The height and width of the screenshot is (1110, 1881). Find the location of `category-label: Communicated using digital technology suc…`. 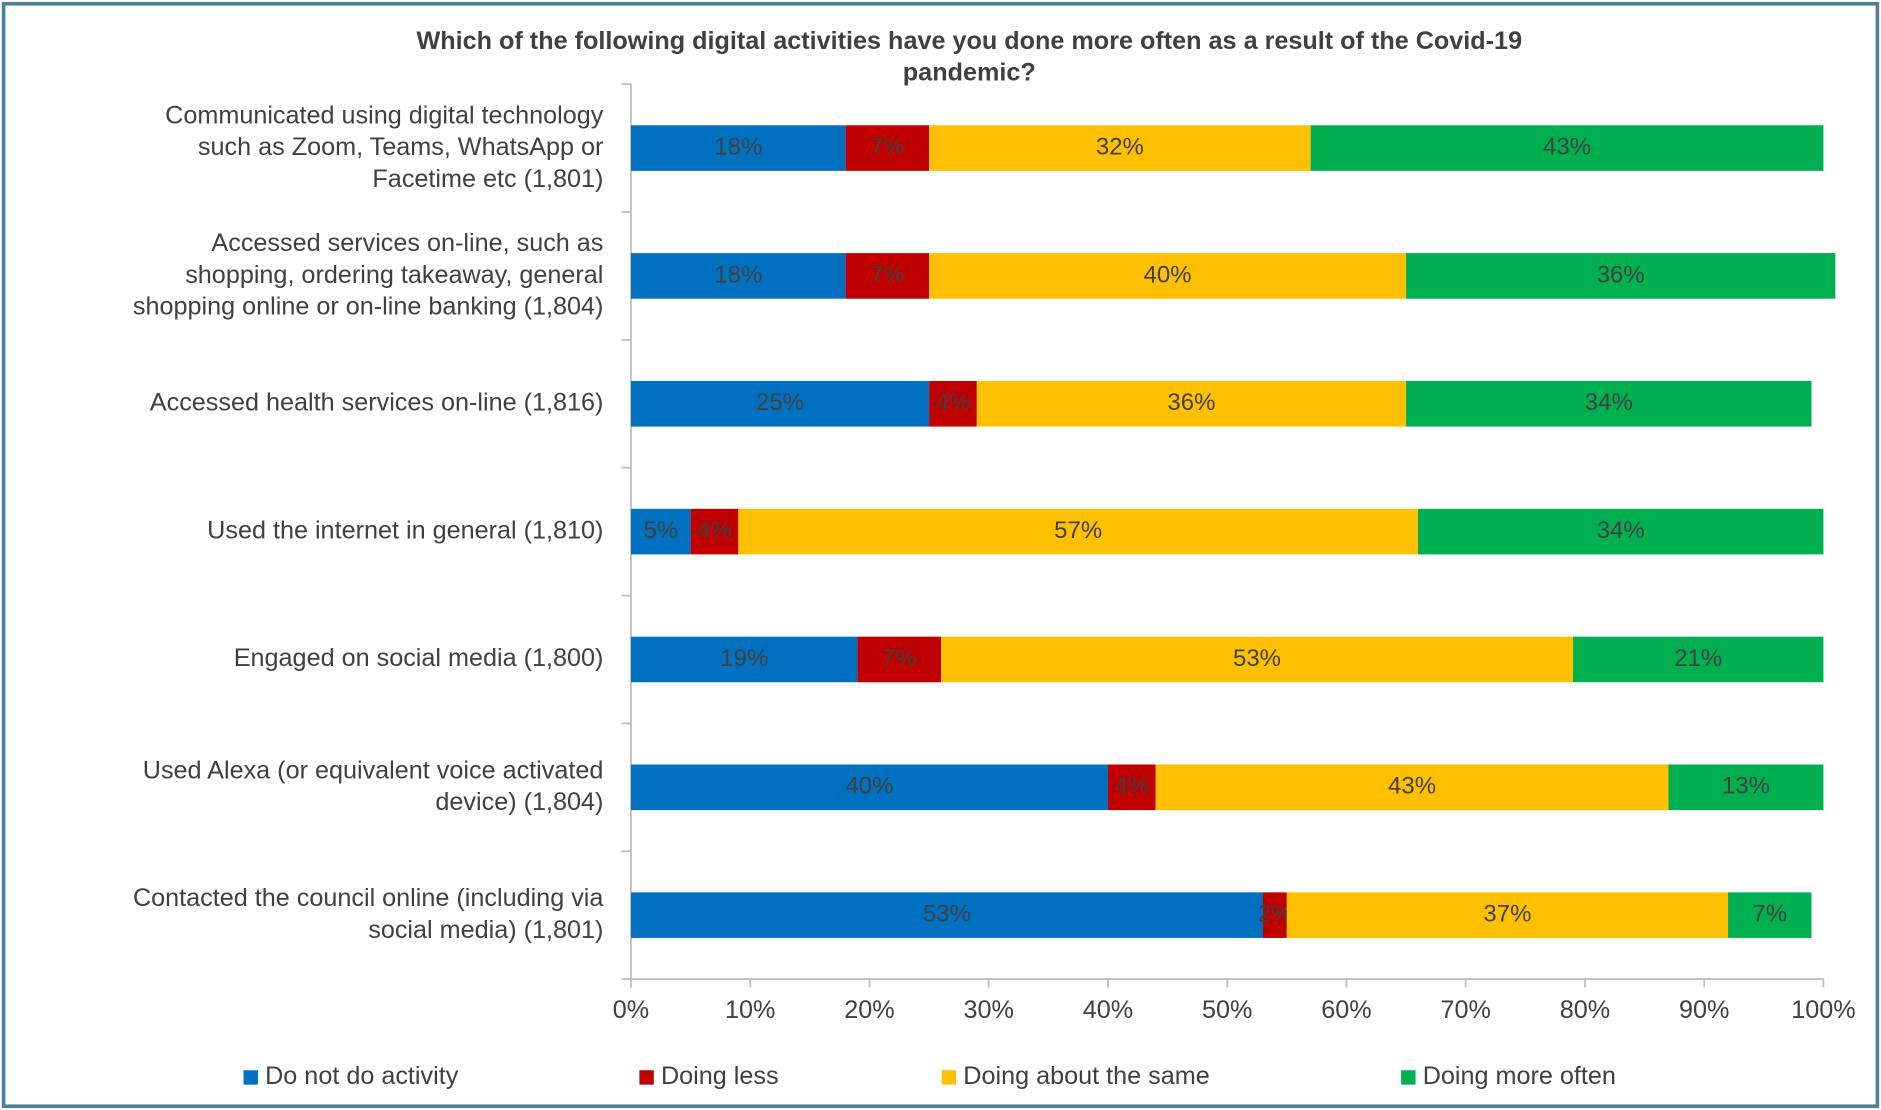

category-label: Communicated using digital technology suc… is located at coordinates (384, 147).